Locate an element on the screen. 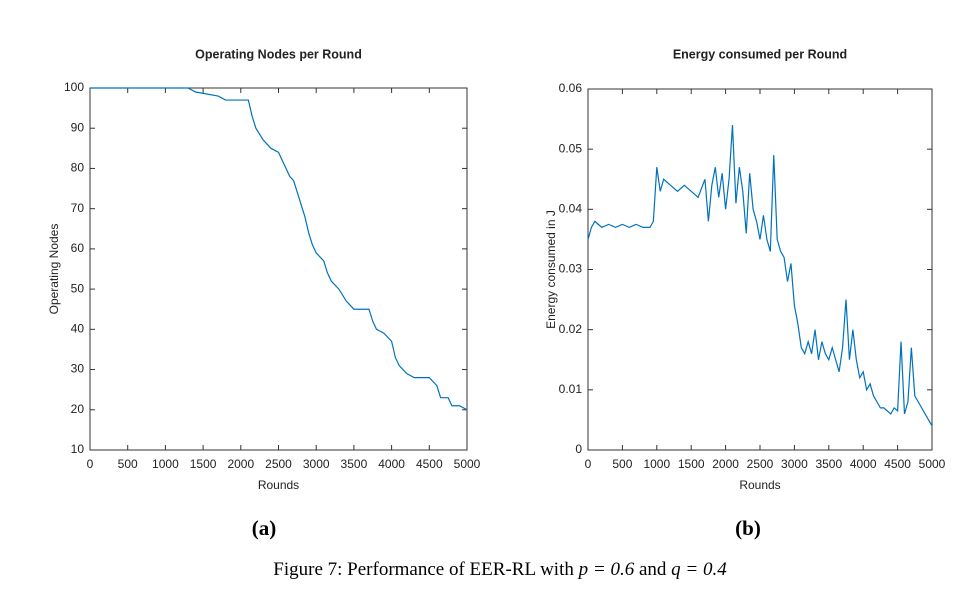 This screenshot has width=958, height=606. y-axis-label: Operating Nodes is located at coordinates (54, 269).